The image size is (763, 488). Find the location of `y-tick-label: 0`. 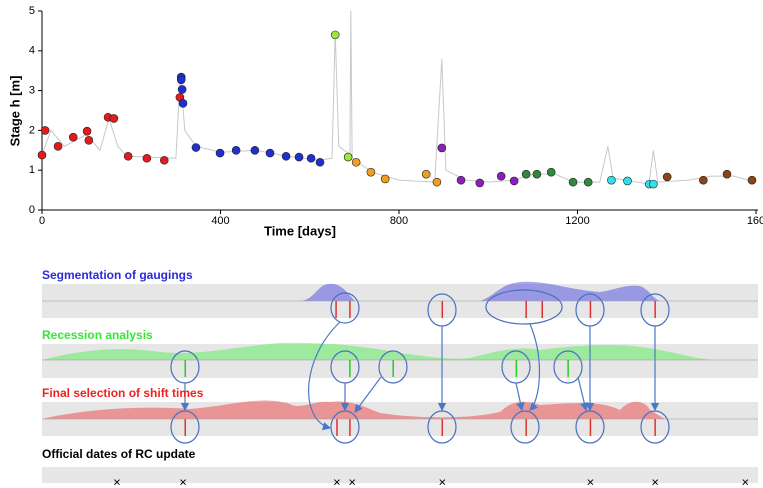

y-tick-label: 0 is located at coordinates (32, 210).